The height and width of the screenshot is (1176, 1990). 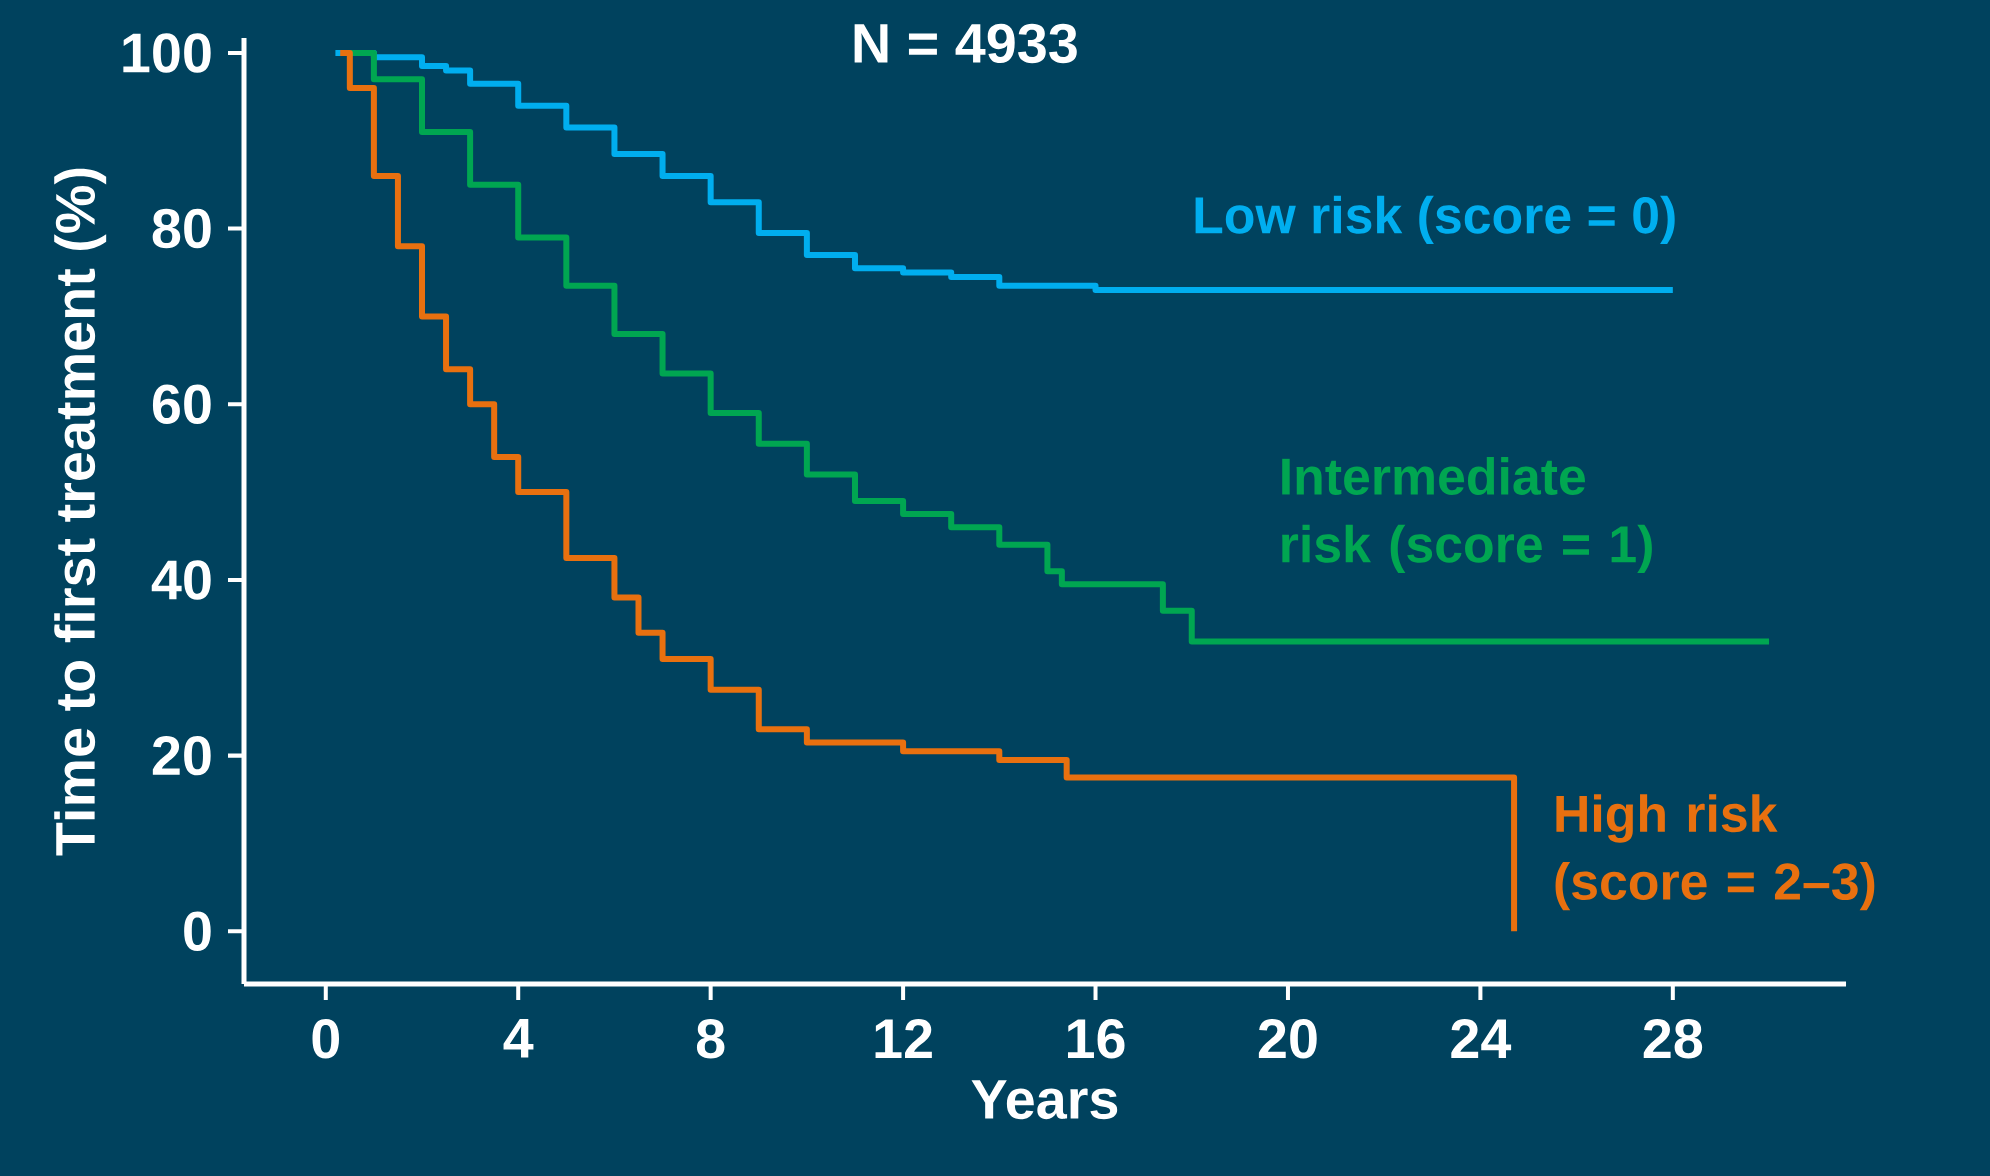 I want to click on y-tick-label: 80, so click(x=181, y=228).